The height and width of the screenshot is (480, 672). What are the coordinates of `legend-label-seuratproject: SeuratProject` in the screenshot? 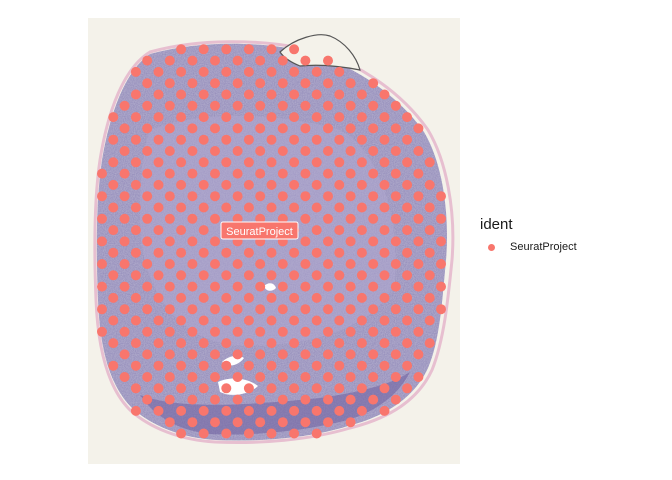 It's located at (543, 247).